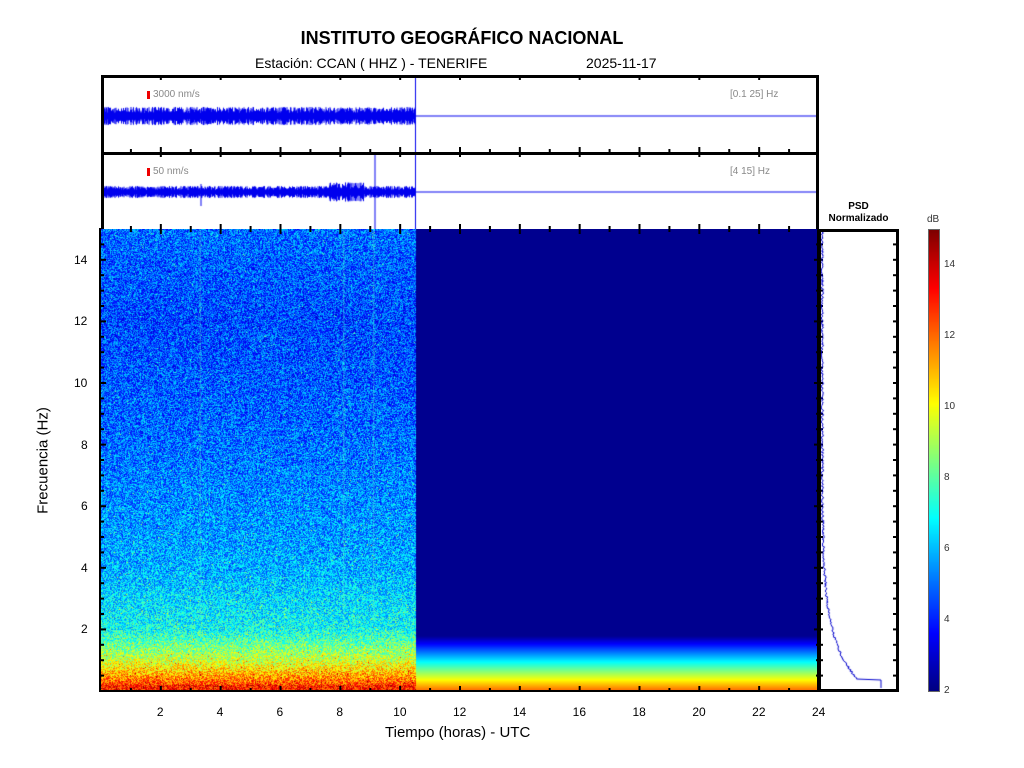  What do you see at coordinates (639, 712) in the screenshot?
I see `x-tick-label: 18` at bounding box center [639, 712].